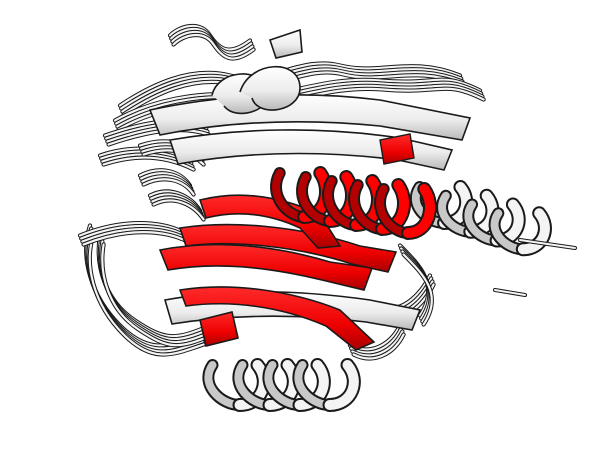  Describe the element at coordinates (493, 238) in the screenshot. I see `right-helix` at that location.